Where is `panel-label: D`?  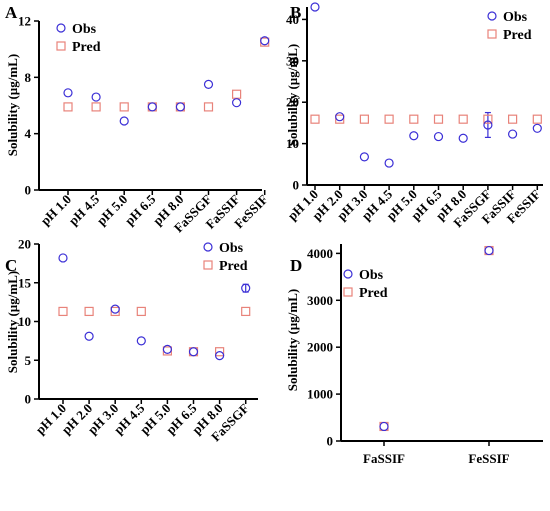 panel-label: D is located at coordinates (296, 265).